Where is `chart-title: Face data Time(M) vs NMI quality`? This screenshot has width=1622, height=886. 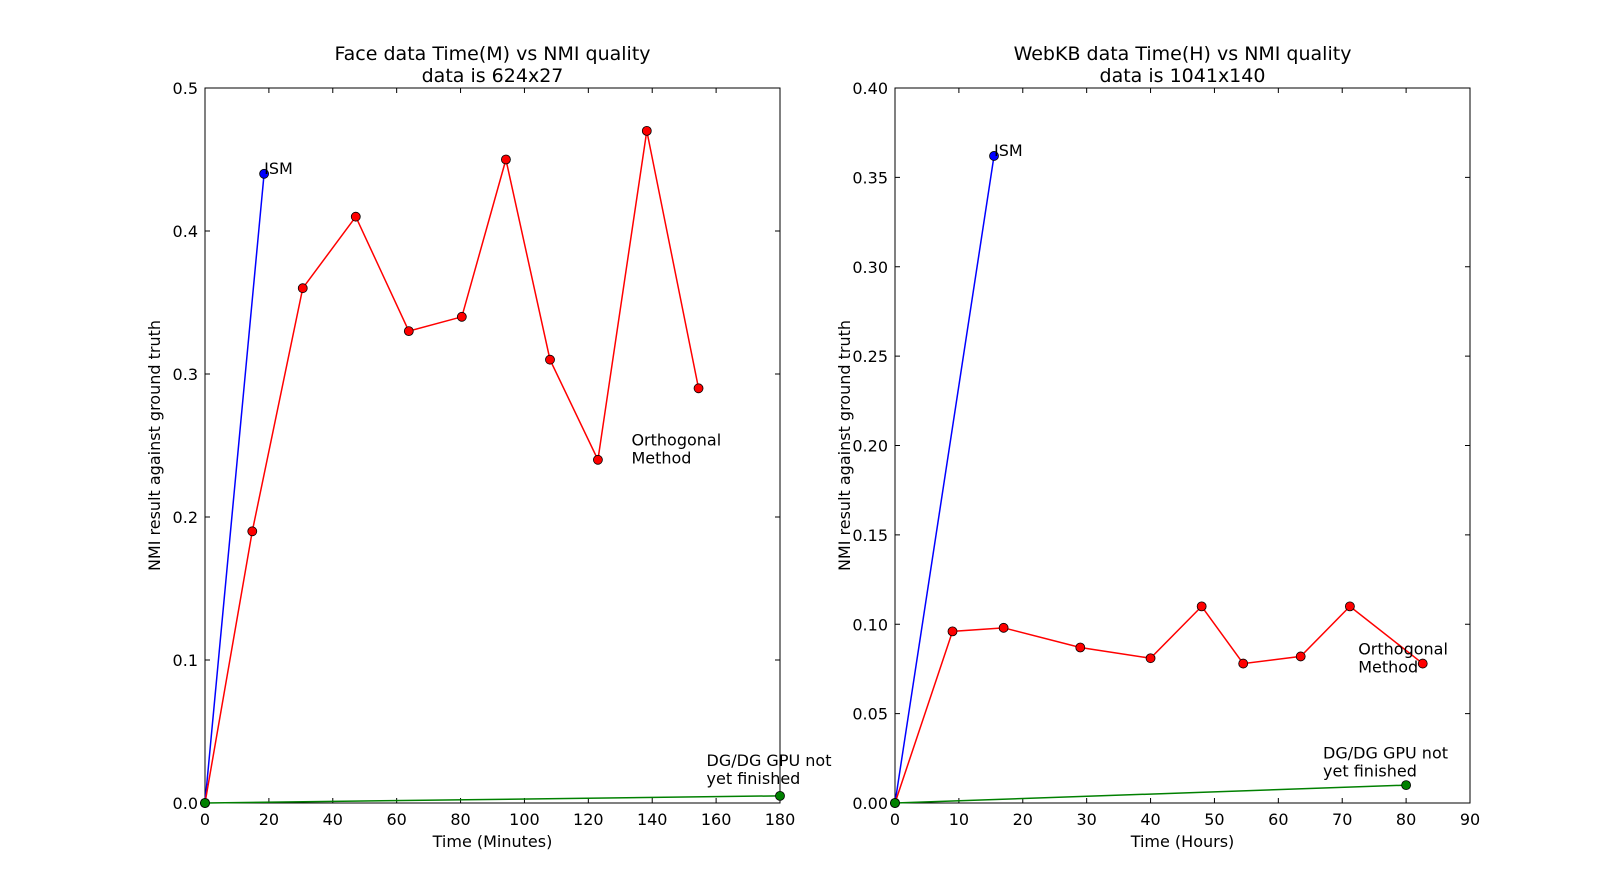
chart-title: Face data Time(M) vs NMI quality is located at coordinates (492, 54).